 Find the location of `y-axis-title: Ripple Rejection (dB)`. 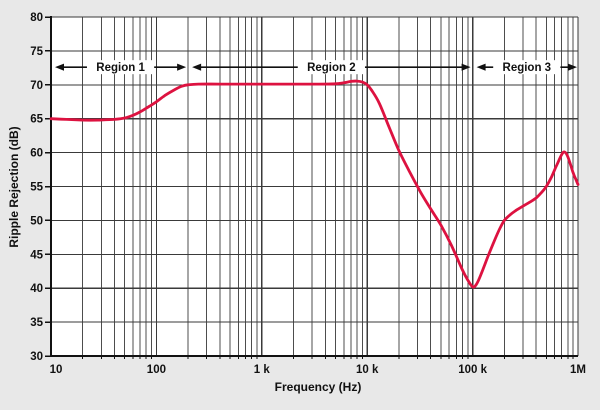

y-axis-title: Ripple Rejection (dB) is located at coordinates (14, 187).